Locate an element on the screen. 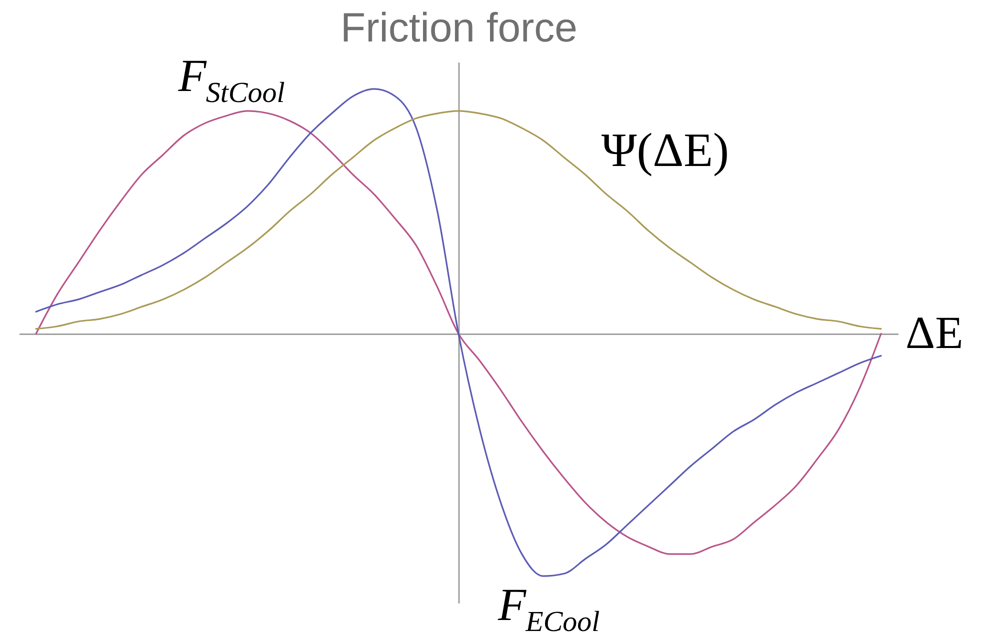 The image size is (987, 640). y-axis-title: Friction force is located at coordinates (459, 27).